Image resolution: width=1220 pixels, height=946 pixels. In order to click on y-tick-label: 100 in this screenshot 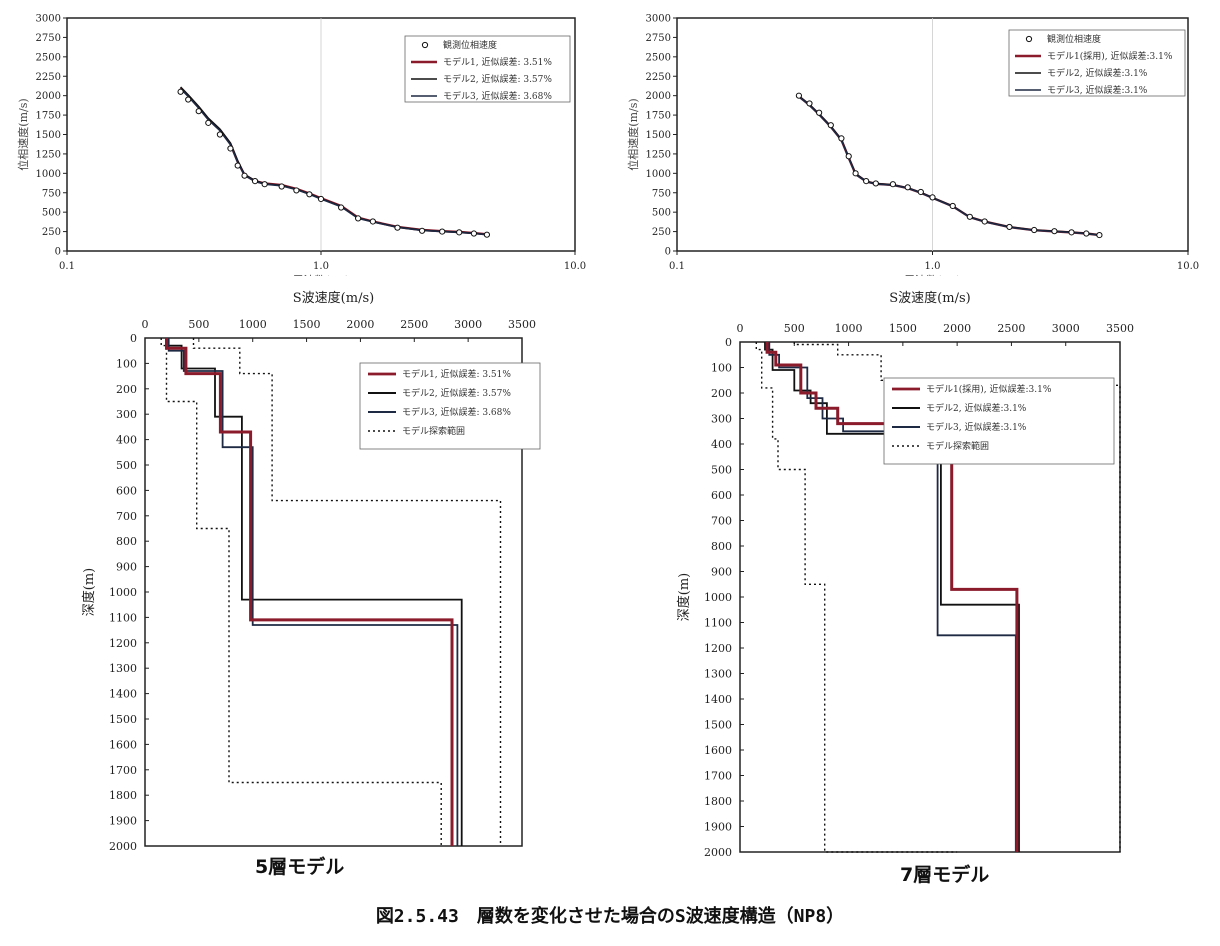, I will do `click(721, 368)`.